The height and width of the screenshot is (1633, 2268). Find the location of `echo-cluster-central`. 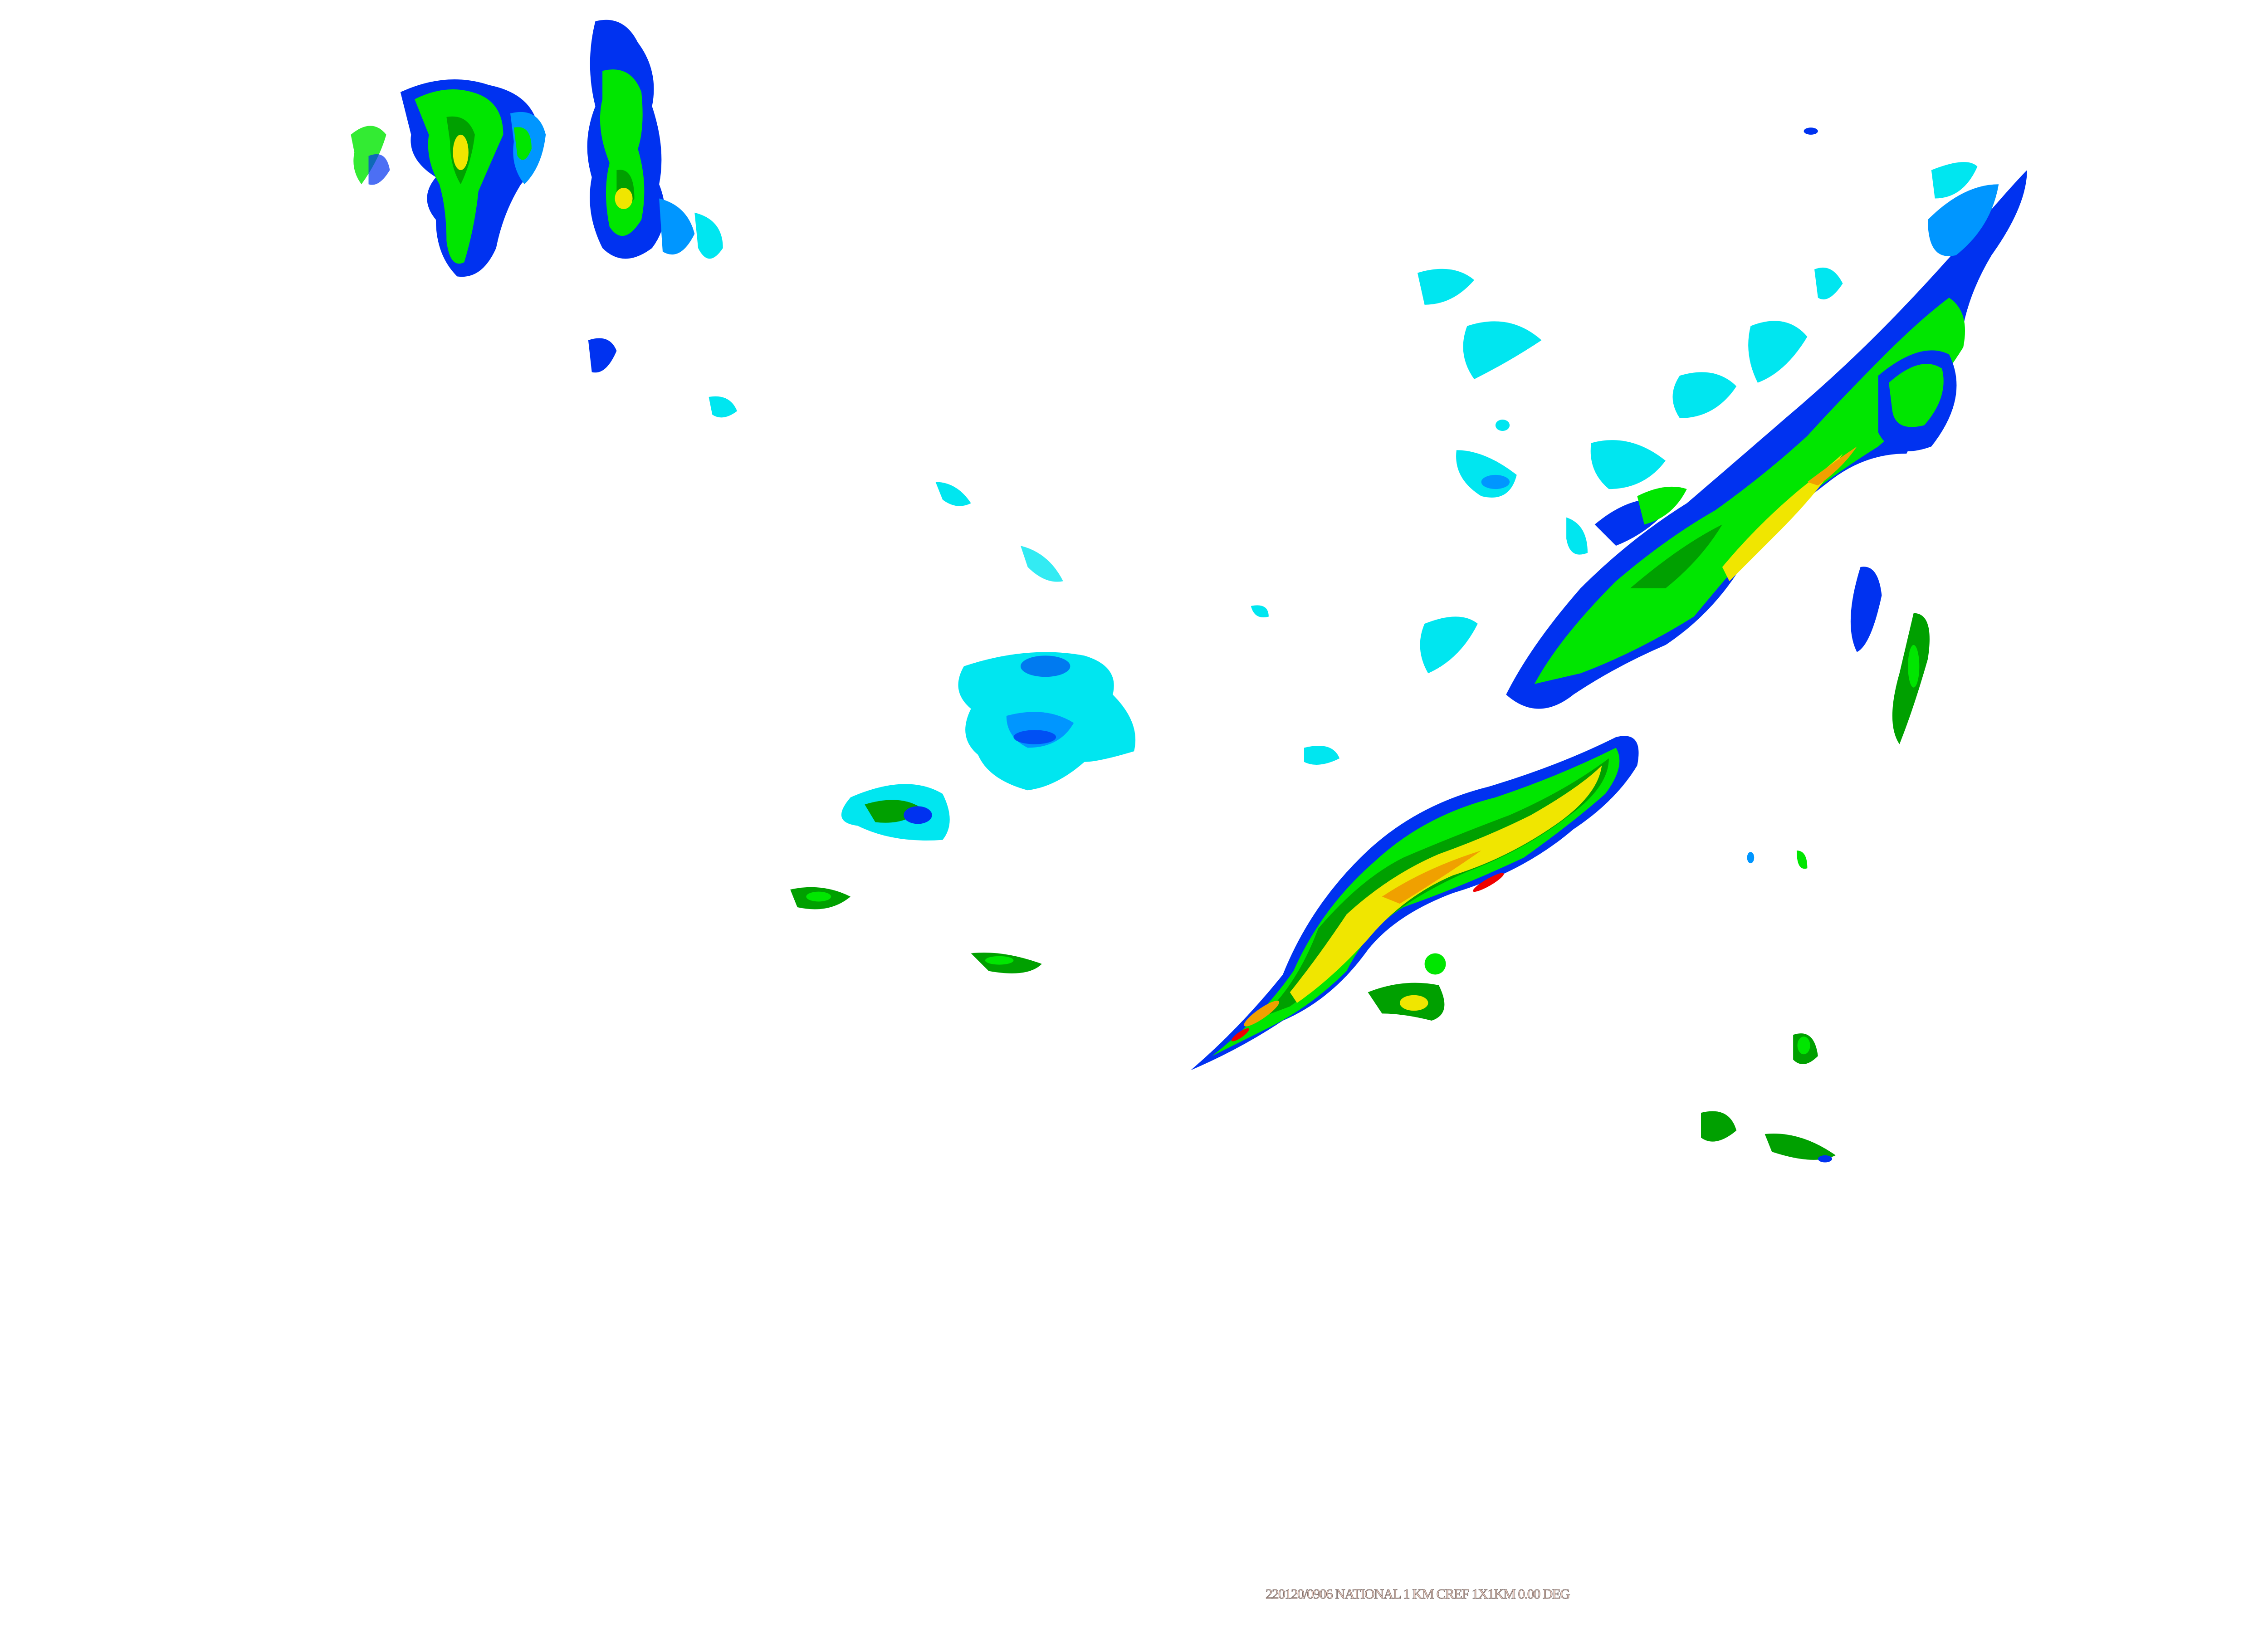

echo-cluster-central is located at coordinates (1065, 727).